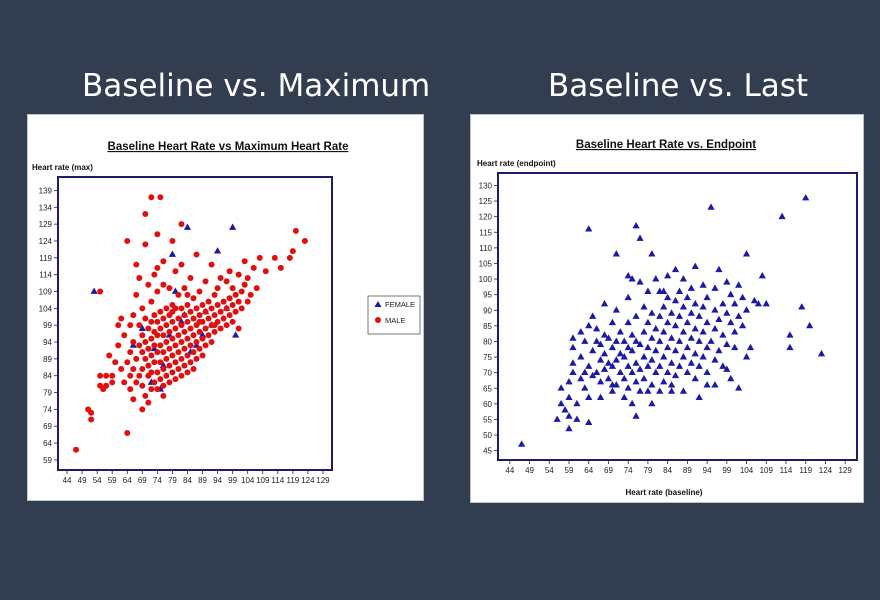  I want to click on chart-title: Baseline Heart Rate vs. Endpoint, so click(666, 145).